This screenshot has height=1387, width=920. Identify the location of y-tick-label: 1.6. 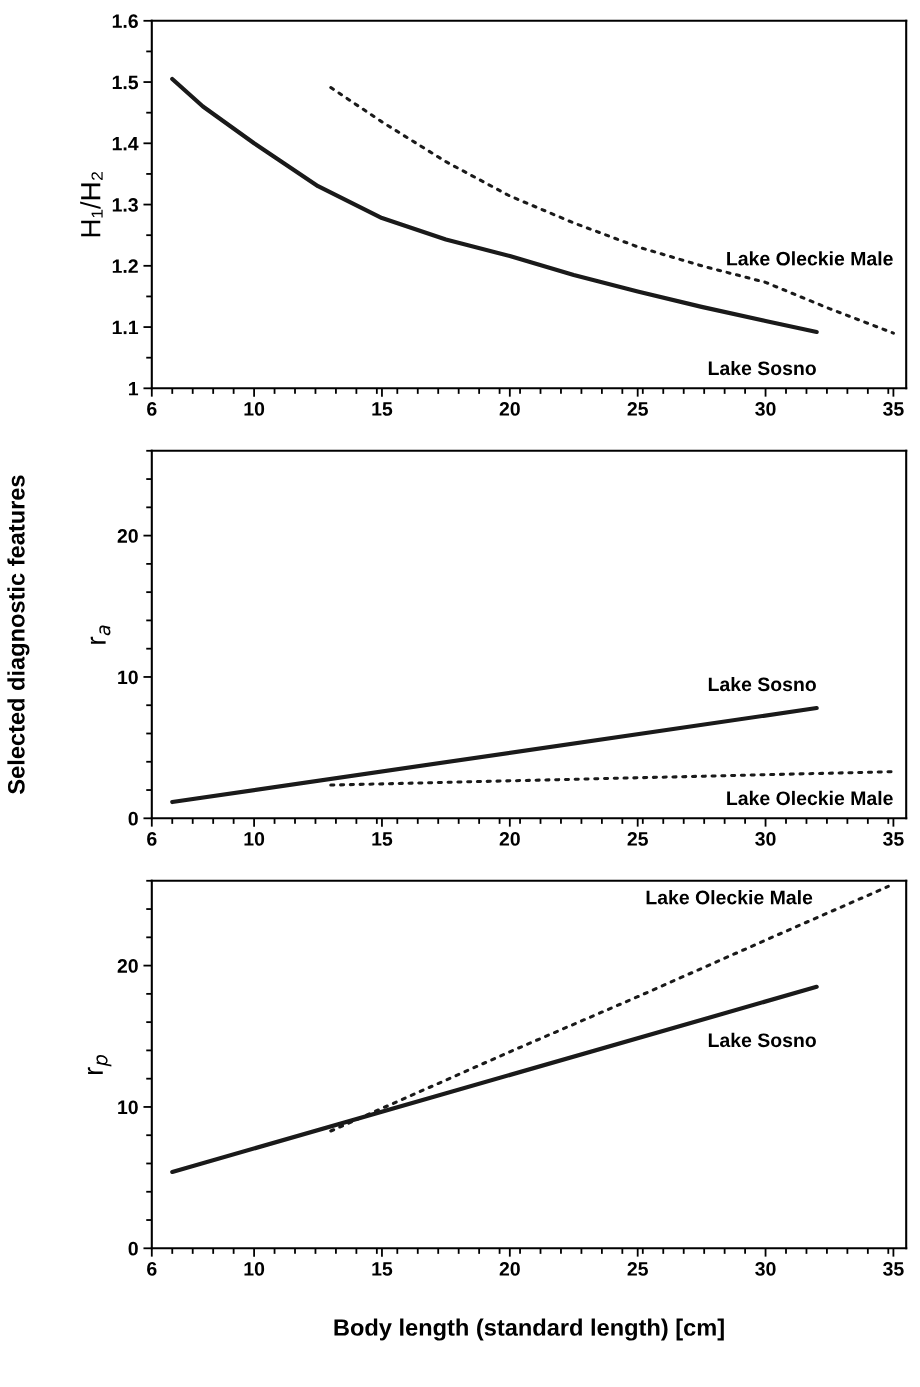
(125, 21).